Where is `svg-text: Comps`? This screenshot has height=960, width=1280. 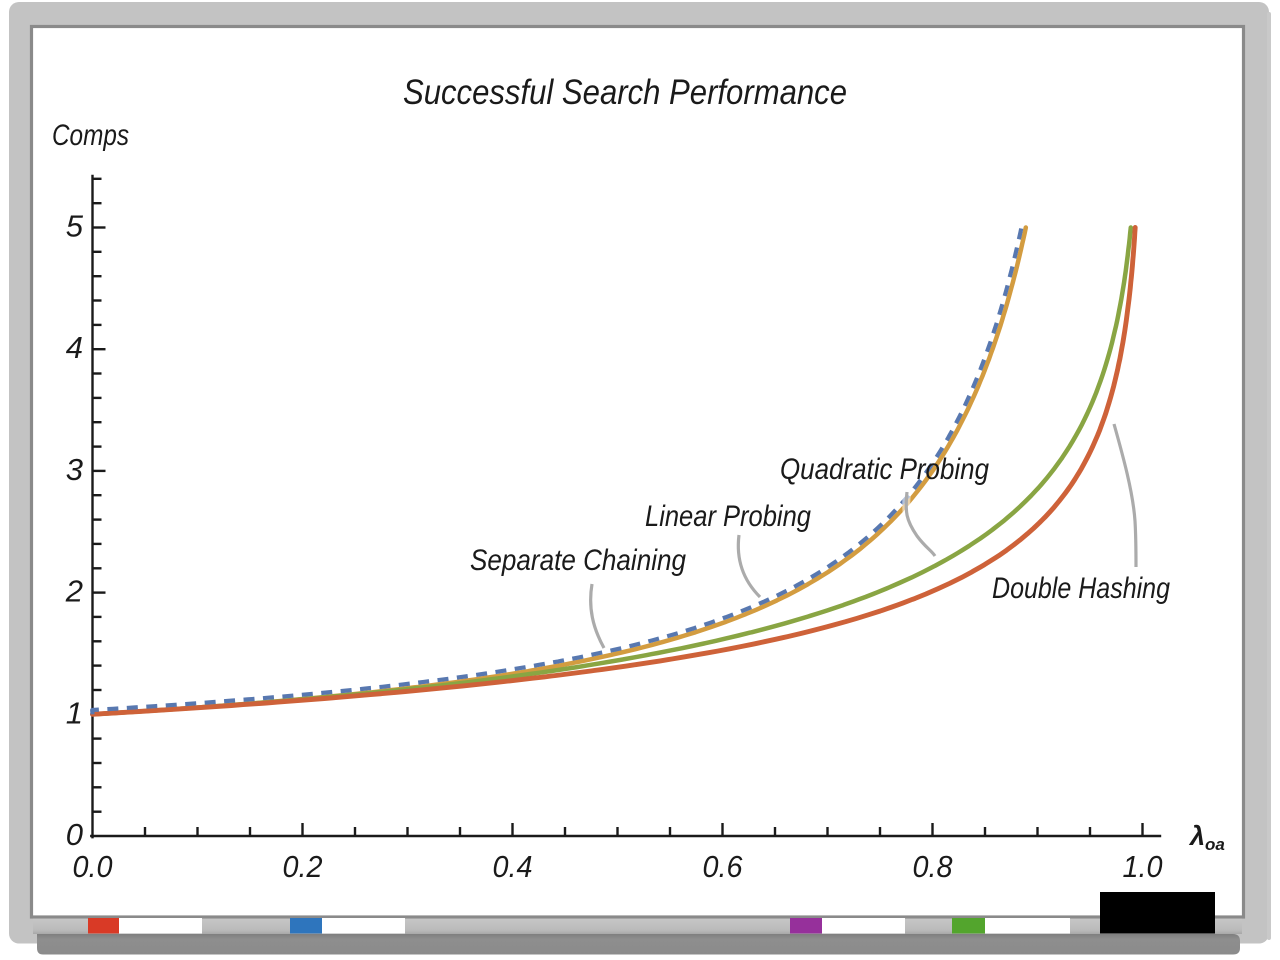 svg-text: Comps is located at coordinates (90, 135).